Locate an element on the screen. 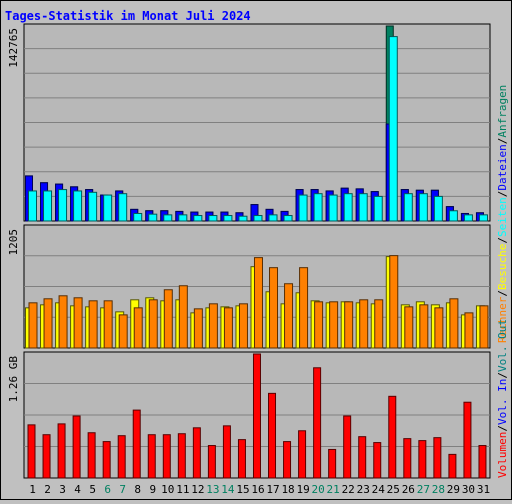  legend-entry-volumen: Volumen is located at coordinates (502, 455).